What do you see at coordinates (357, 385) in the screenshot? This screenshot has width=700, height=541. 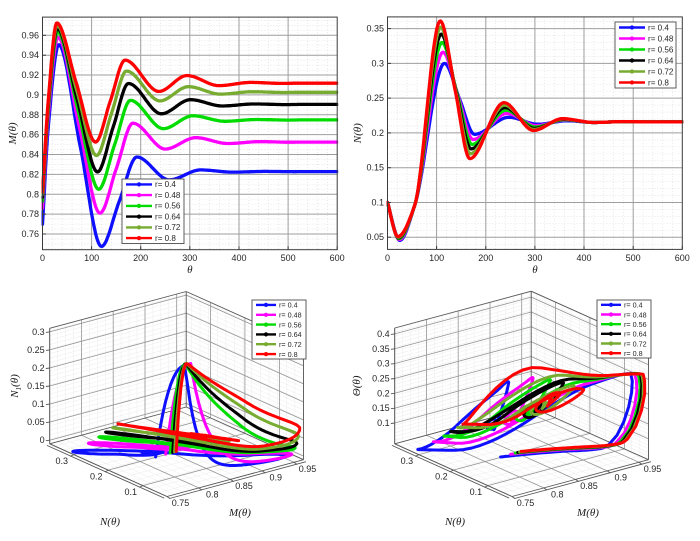 I see `svg-text: Θ(θ)` at bounding box center [357, 385].